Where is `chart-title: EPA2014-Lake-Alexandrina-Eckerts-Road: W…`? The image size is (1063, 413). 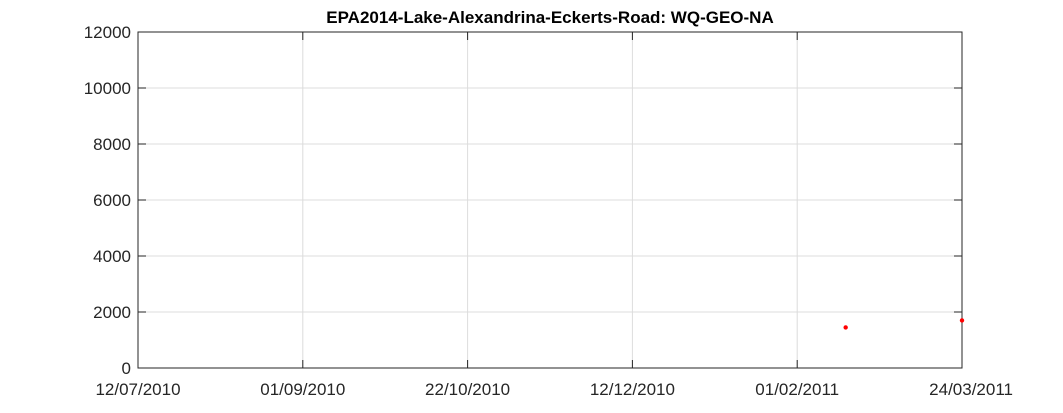
chart-title: EPA2014-Lake-Alexandrina-Eckerts-Road: W… is located at coordinates (549, 17).